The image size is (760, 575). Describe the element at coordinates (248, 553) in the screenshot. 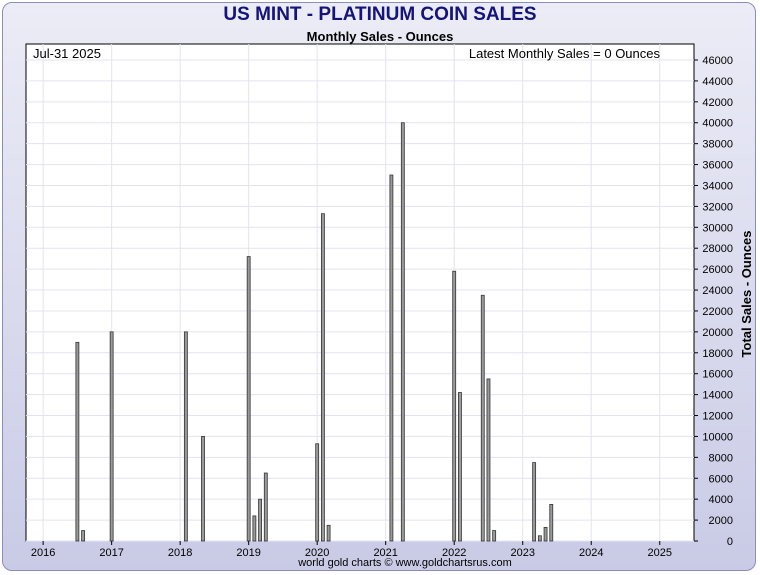

I see `x-tick-label: 2019` at that location.